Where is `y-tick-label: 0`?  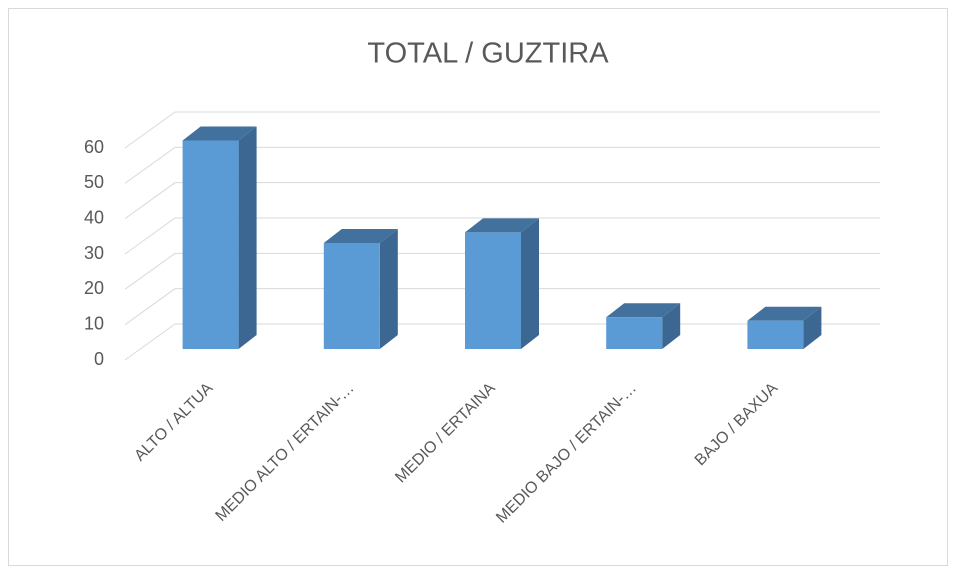 y-tick-label: 0 is located at coordinates (99, 359).